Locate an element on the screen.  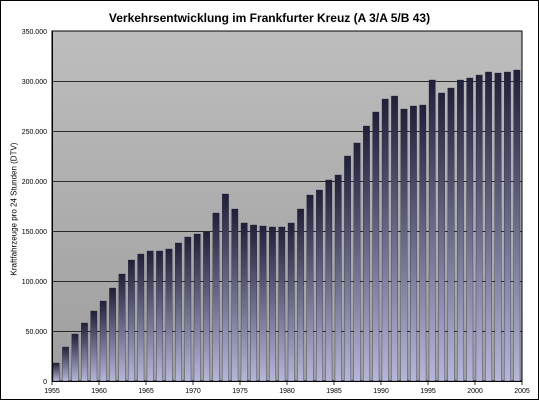
x-tick-label: 1990 is located at coordinates (381, 391).